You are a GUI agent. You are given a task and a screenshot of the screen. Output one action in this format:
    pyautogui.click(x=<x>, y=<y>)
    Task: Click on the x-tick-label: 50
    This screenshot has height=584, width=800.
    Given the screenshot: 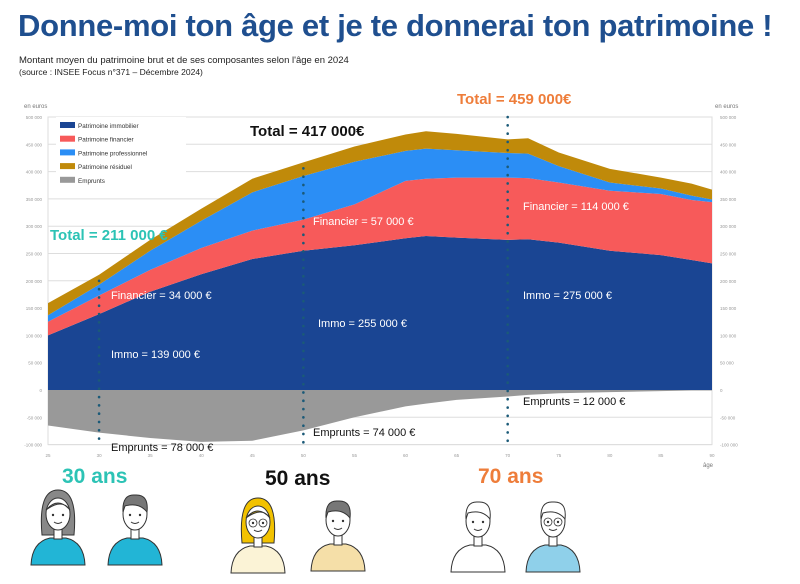 What is the action you would take?
    pyautogui.click(x=304, y=455)
    